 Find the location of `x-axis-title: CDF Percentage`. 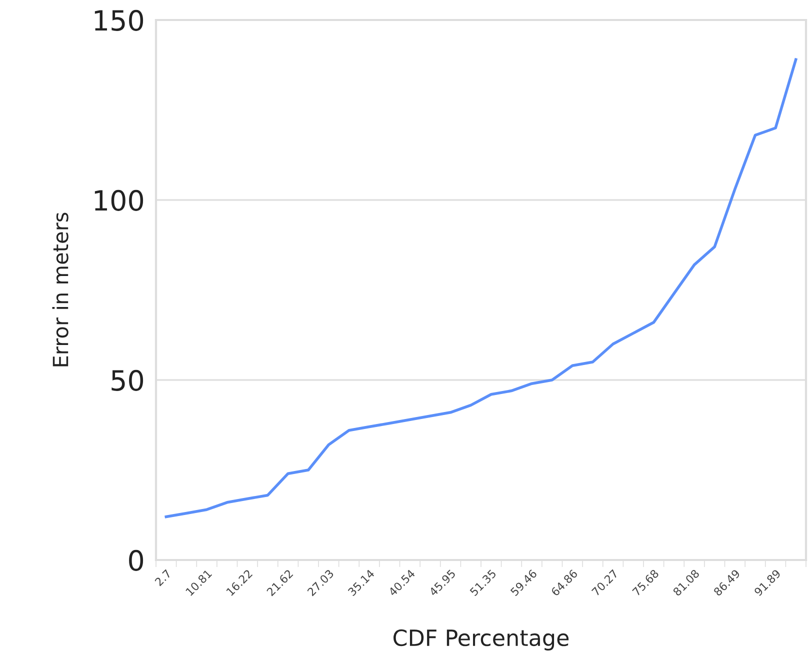

x-axis-title: CDF Percentage is located at coordinates (481, 639).